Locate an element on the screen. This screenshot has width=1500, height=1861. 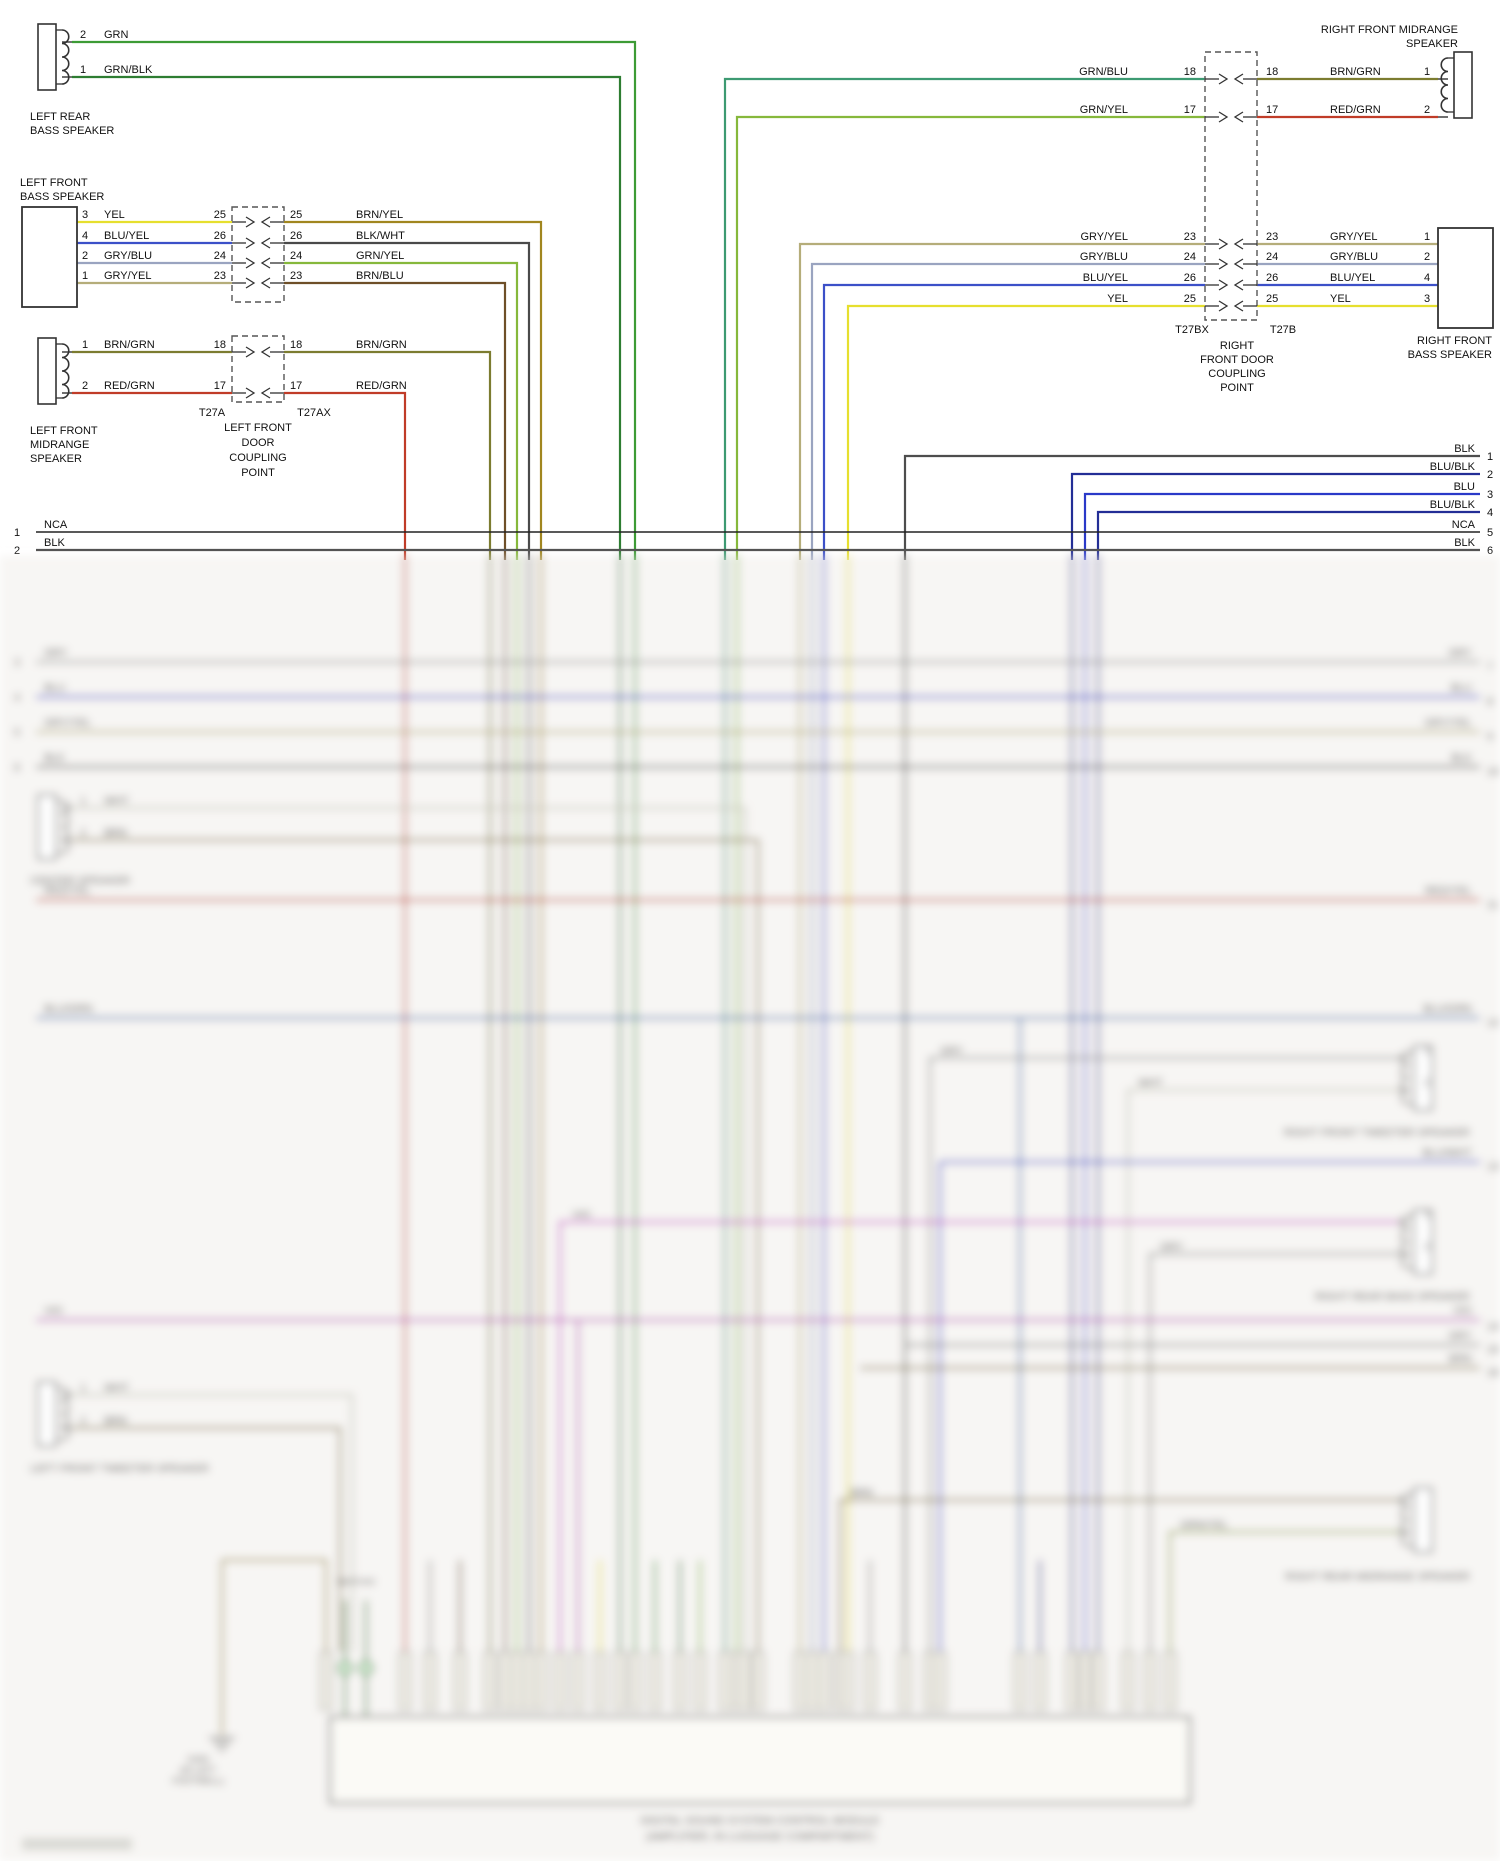
right-rear-midrange-speaker-icon is located at coordinates (1415, 1520).